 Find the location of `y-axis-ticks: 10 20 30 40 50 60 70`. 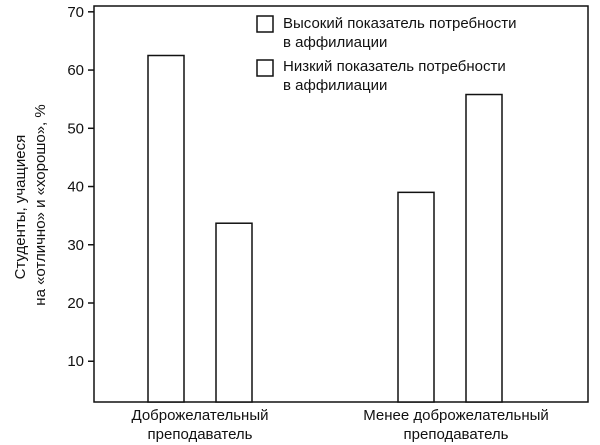

y-axis-ticks: 10 20 30 40 50 60 70 is located at coordinates (80, 187).